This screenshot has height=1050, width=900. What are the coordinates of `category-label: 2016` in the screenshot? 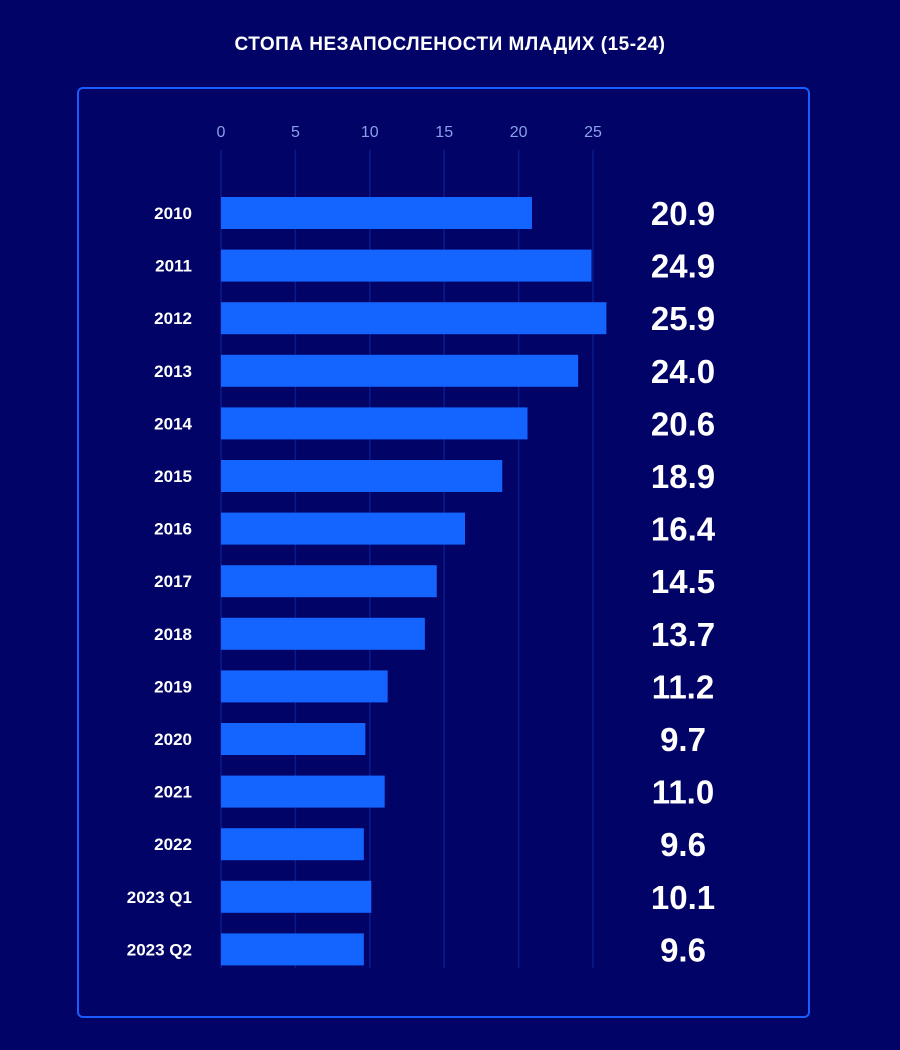 It's located at (173, 529).